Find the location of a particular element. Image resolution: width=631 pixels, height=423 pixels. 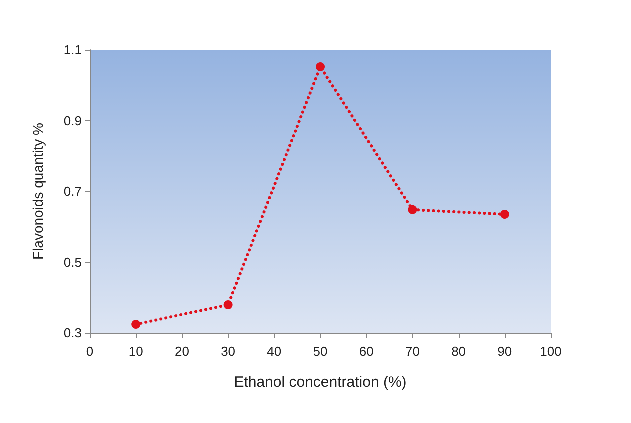

x-tick-label: 40 is located at coordinates (274, 351).